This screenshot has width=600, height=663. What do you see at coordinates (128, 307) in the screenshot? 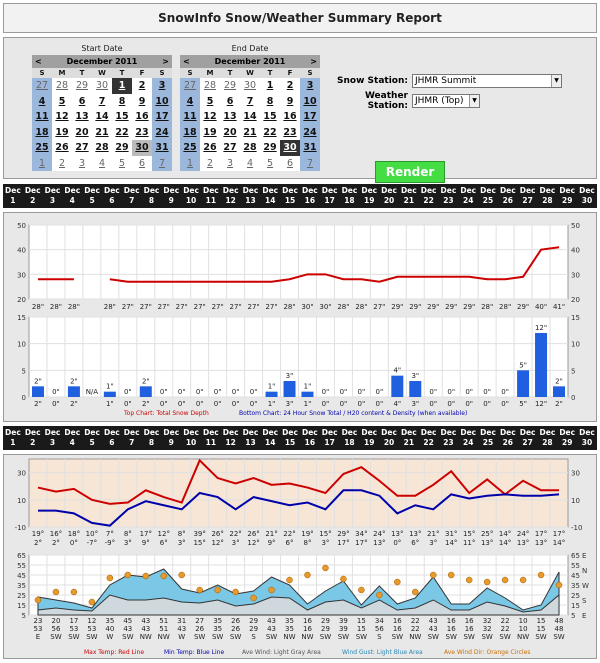
I see `depth-label: 27"` at bounding box center [128, 307].